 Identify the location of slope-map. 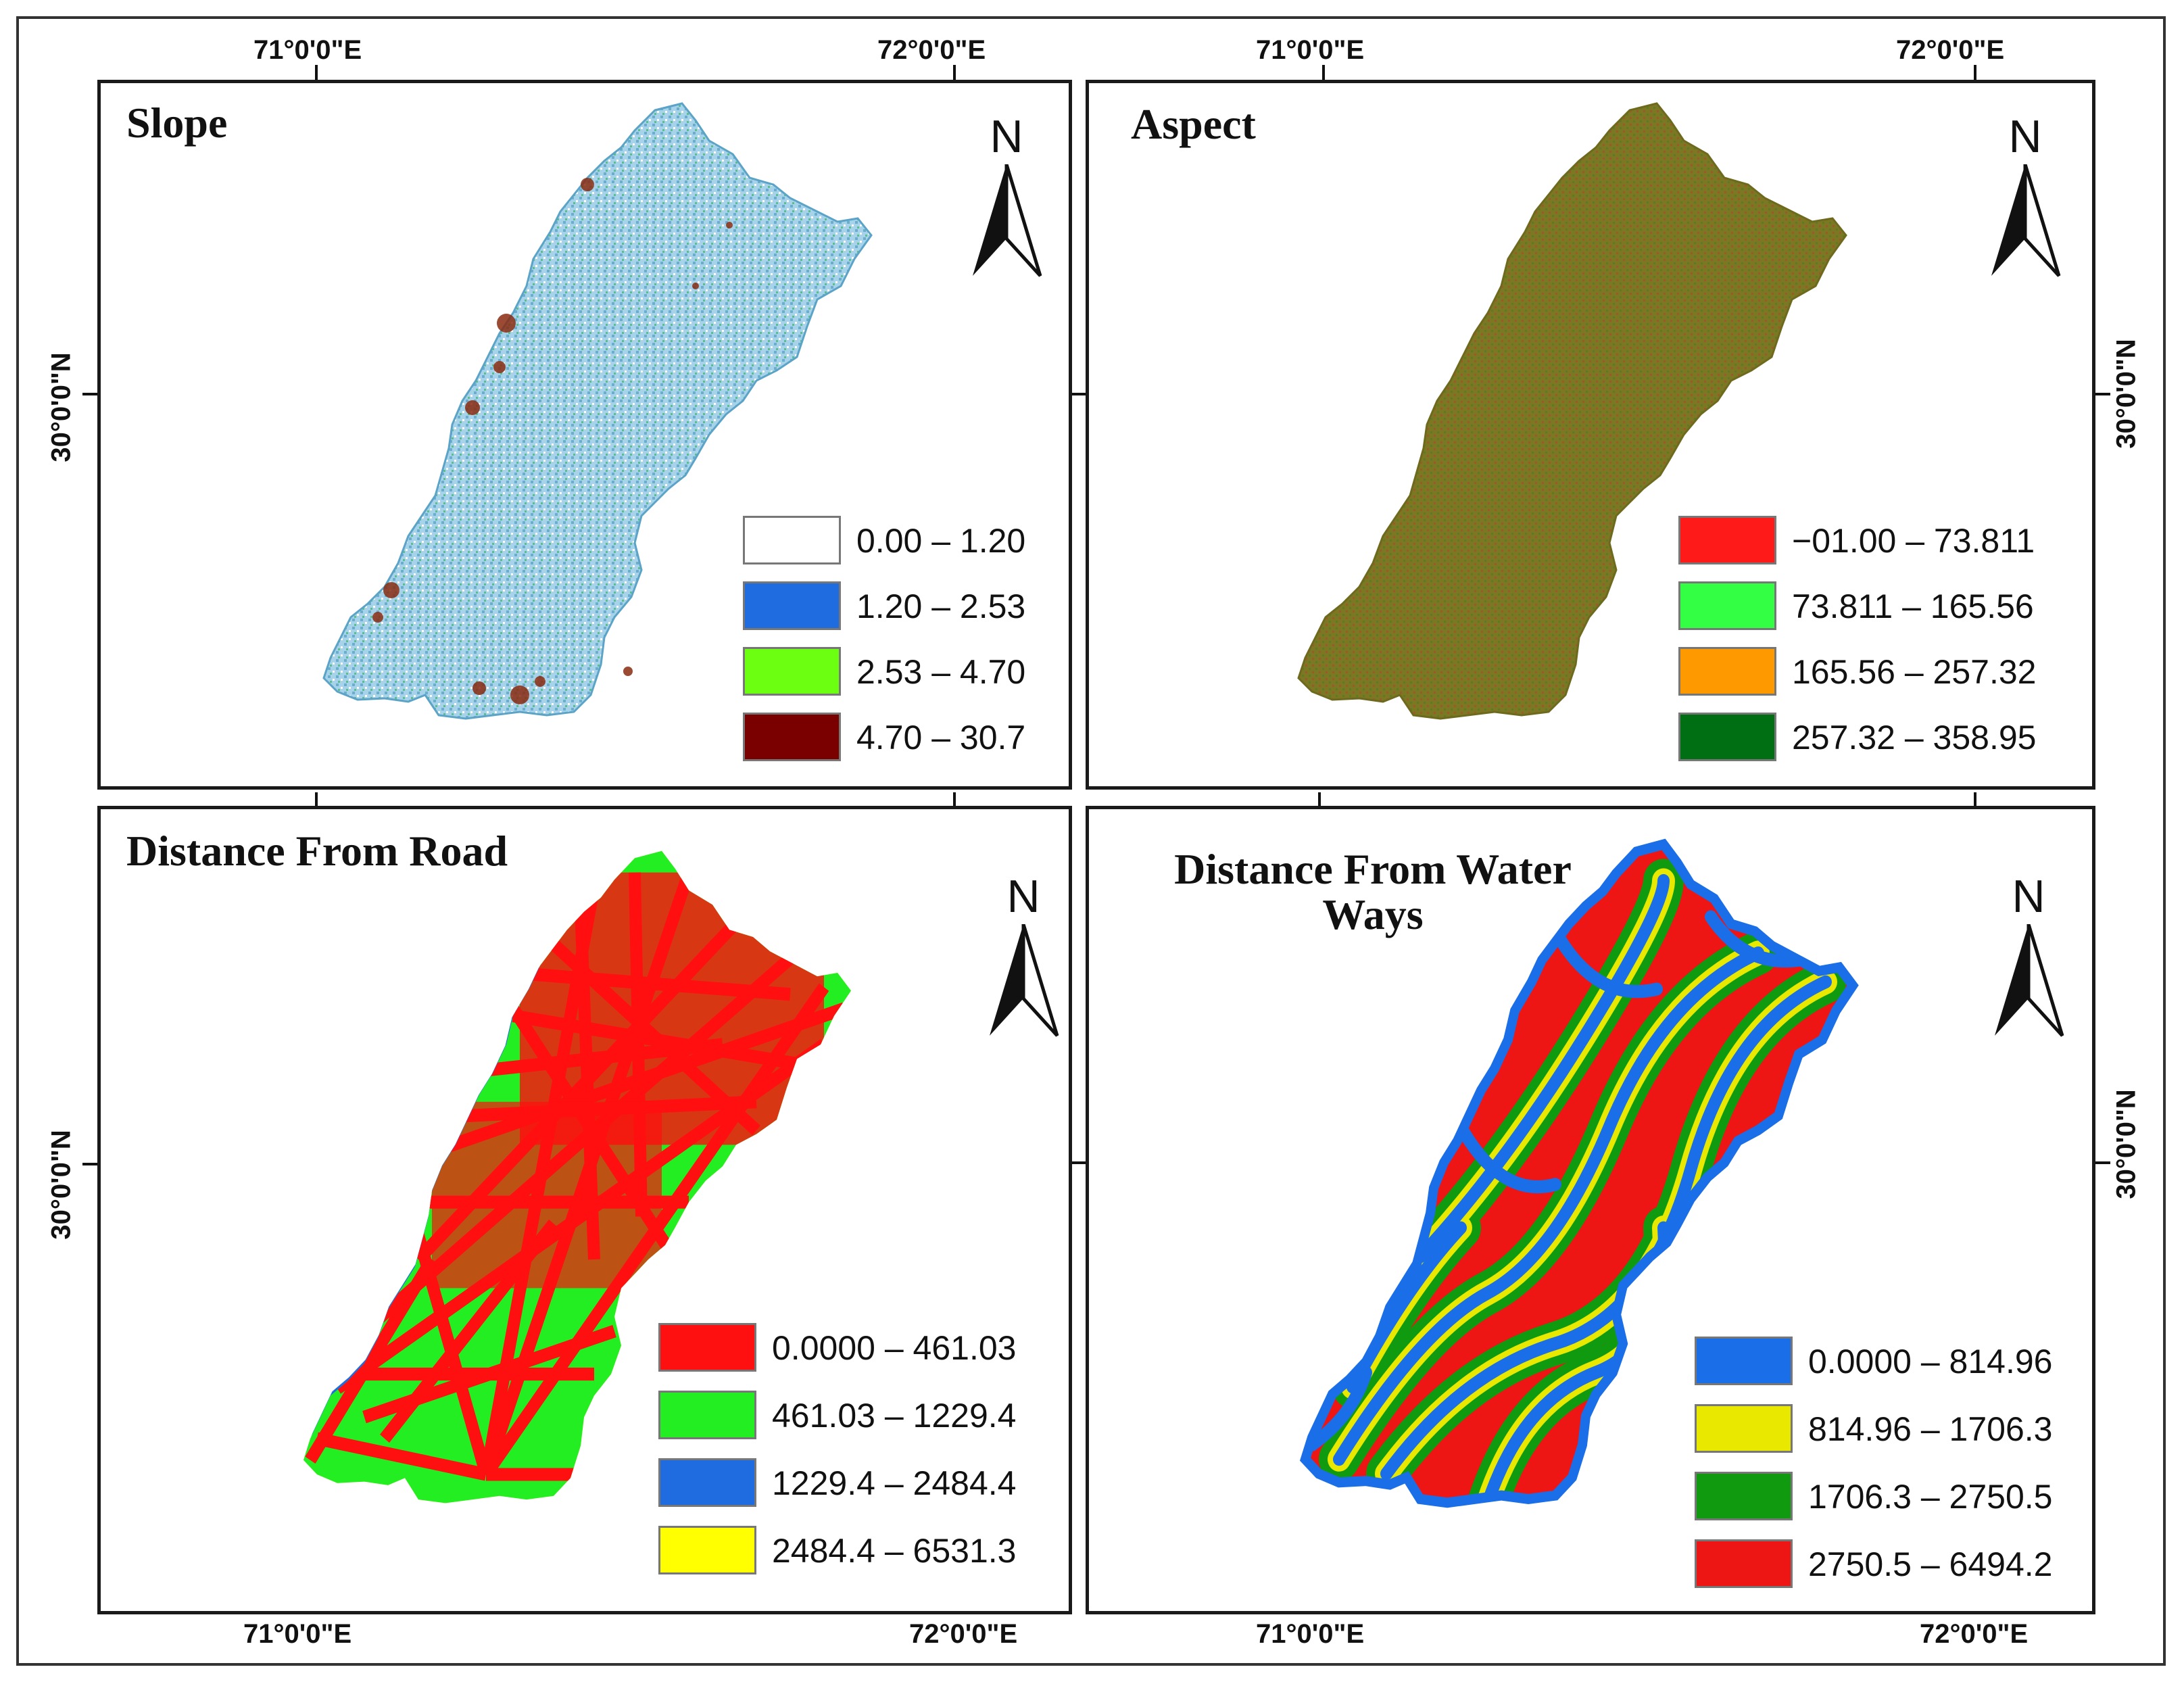
(597, 411).